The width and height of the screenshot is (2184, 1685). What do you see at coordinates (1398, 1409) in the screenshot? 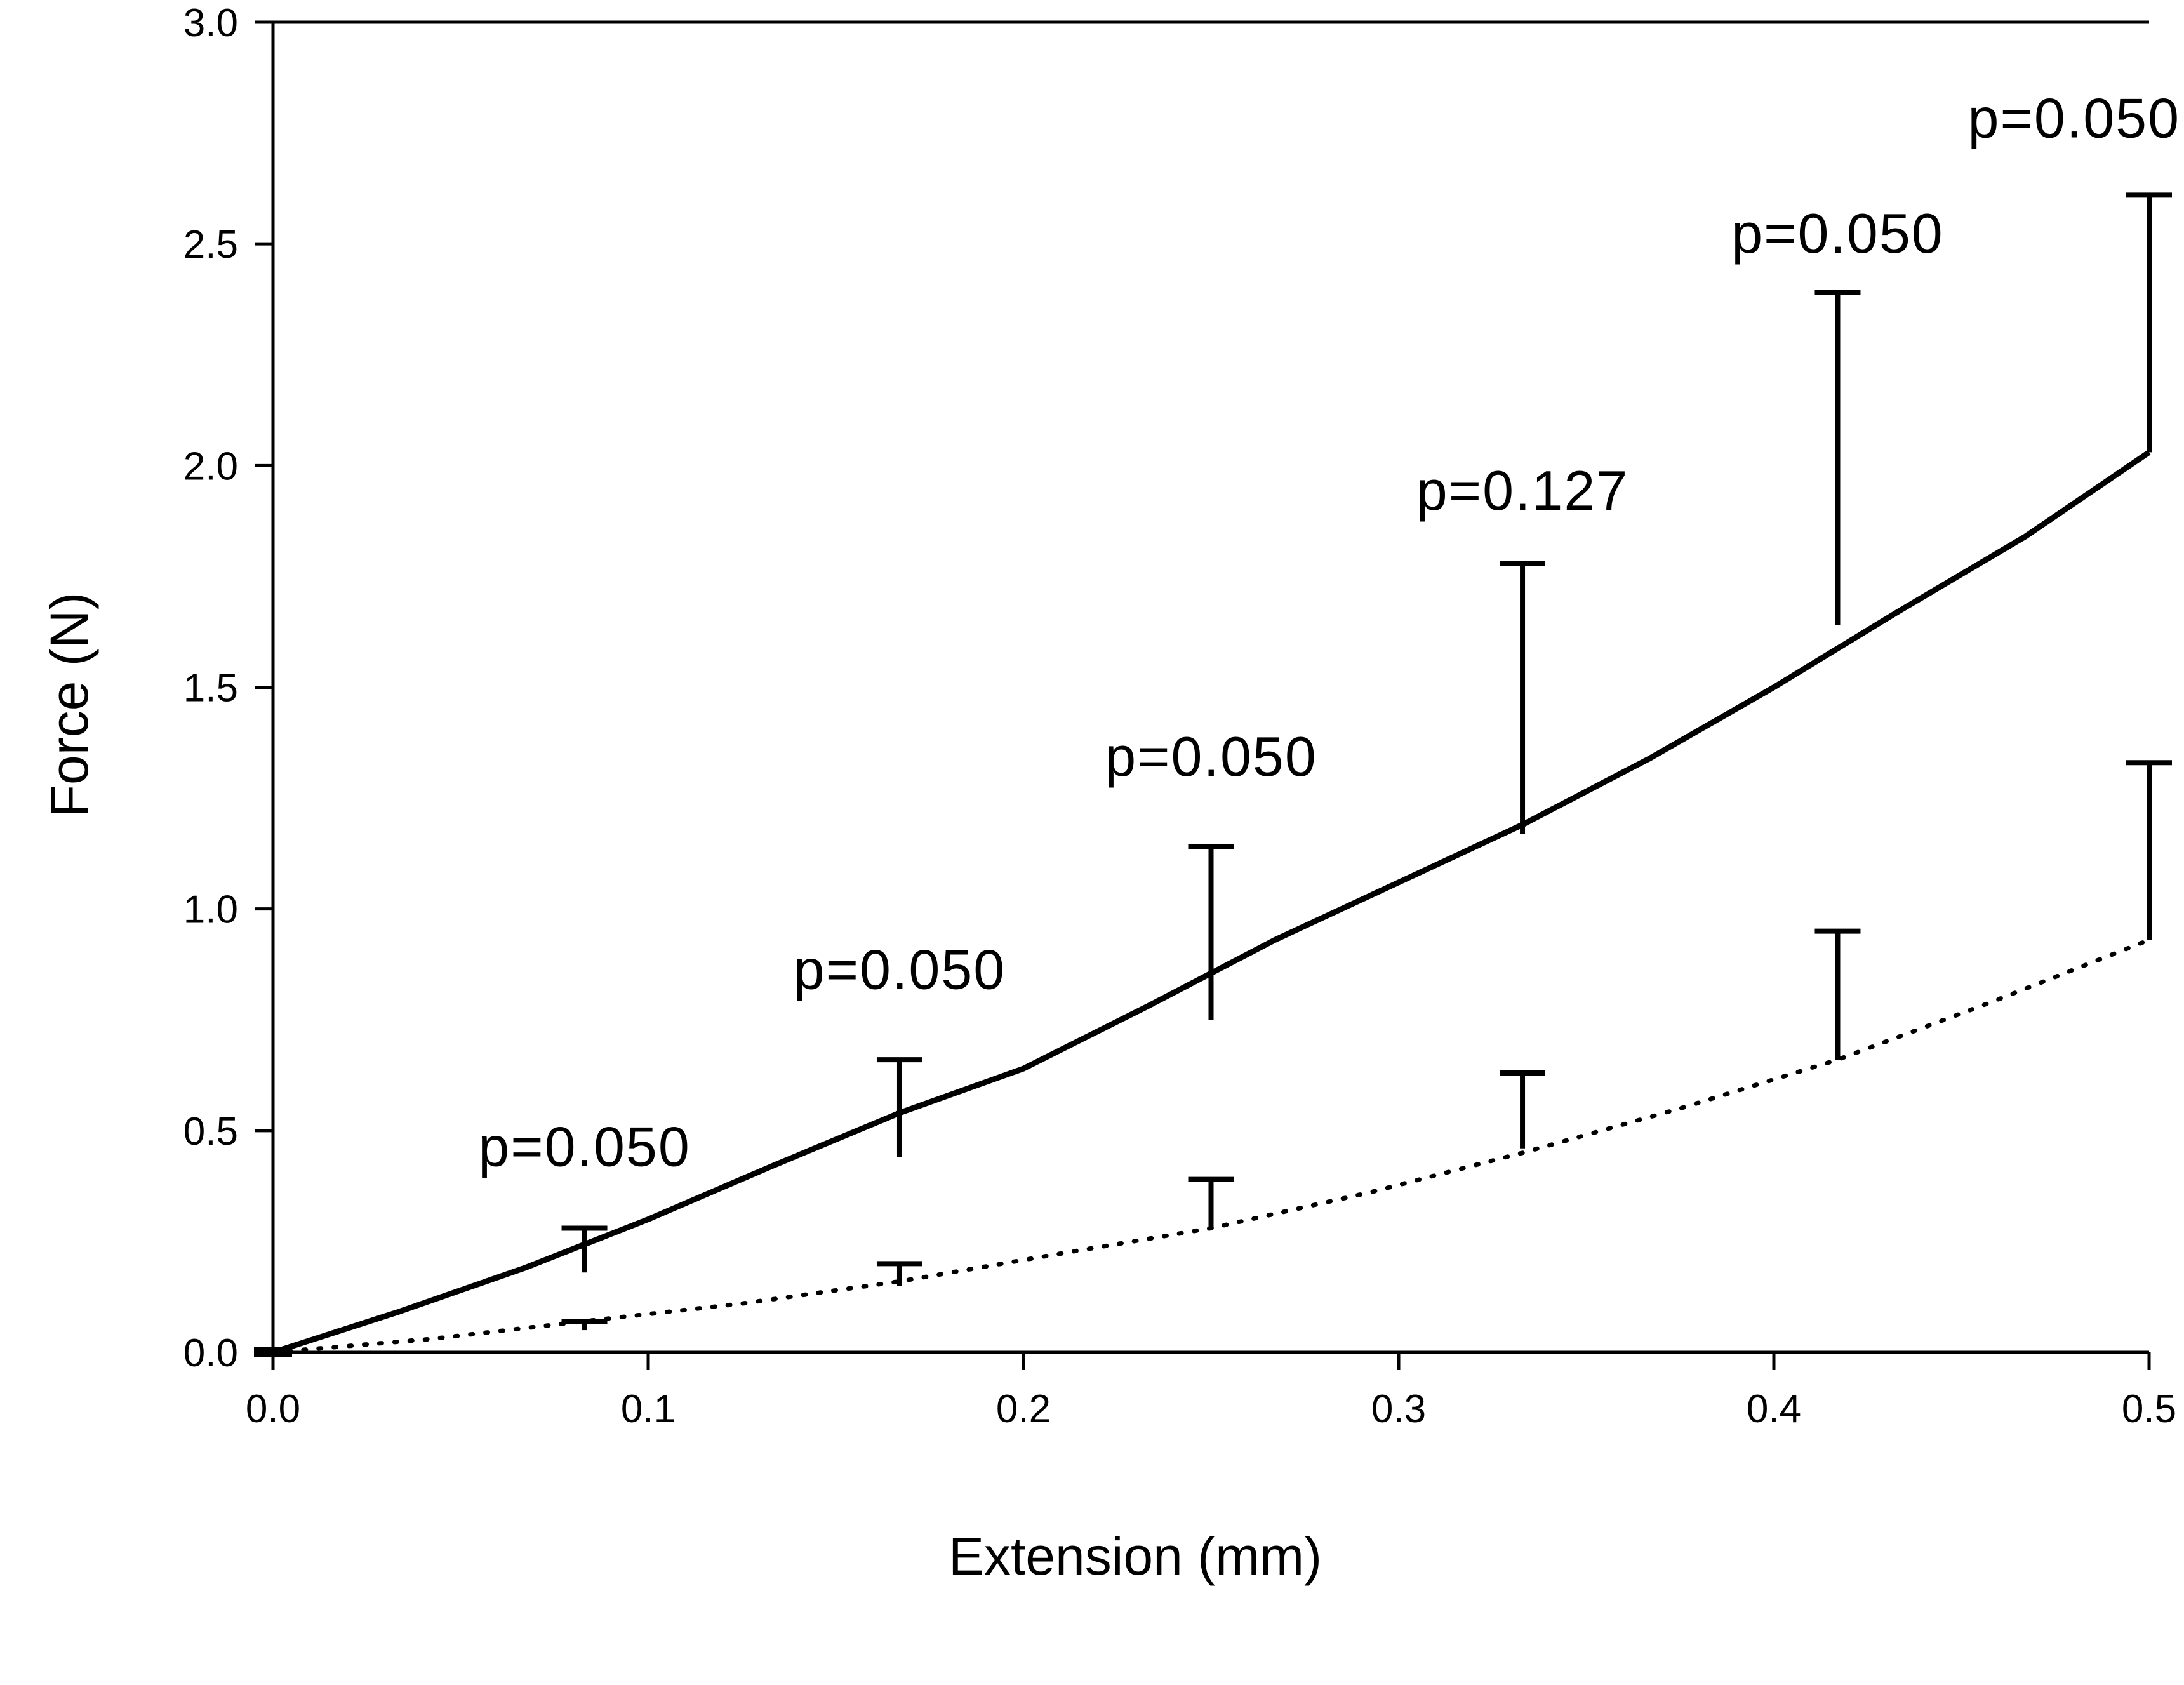
I see `x-tick-label: 0.3` at bounding box center [1398, 1409].